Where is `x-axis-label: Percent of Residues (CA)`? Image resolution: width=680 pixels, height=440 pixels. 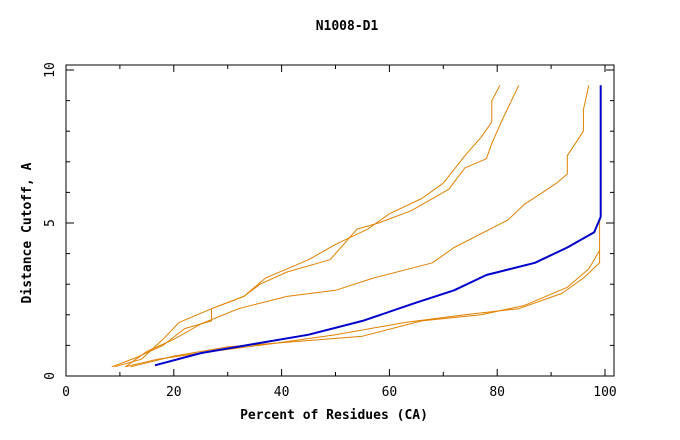 x-axis-label: Percent of Residues (CA) is located at coordinates (334, 415).